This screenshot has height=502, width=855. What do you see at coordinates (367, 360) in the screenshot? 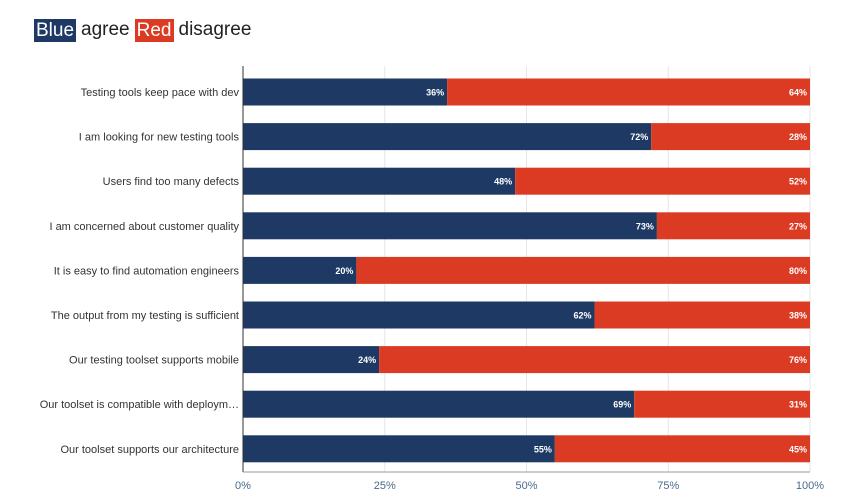
I see `value-label-agree-6: 24%` at bounding box center [367, 360].